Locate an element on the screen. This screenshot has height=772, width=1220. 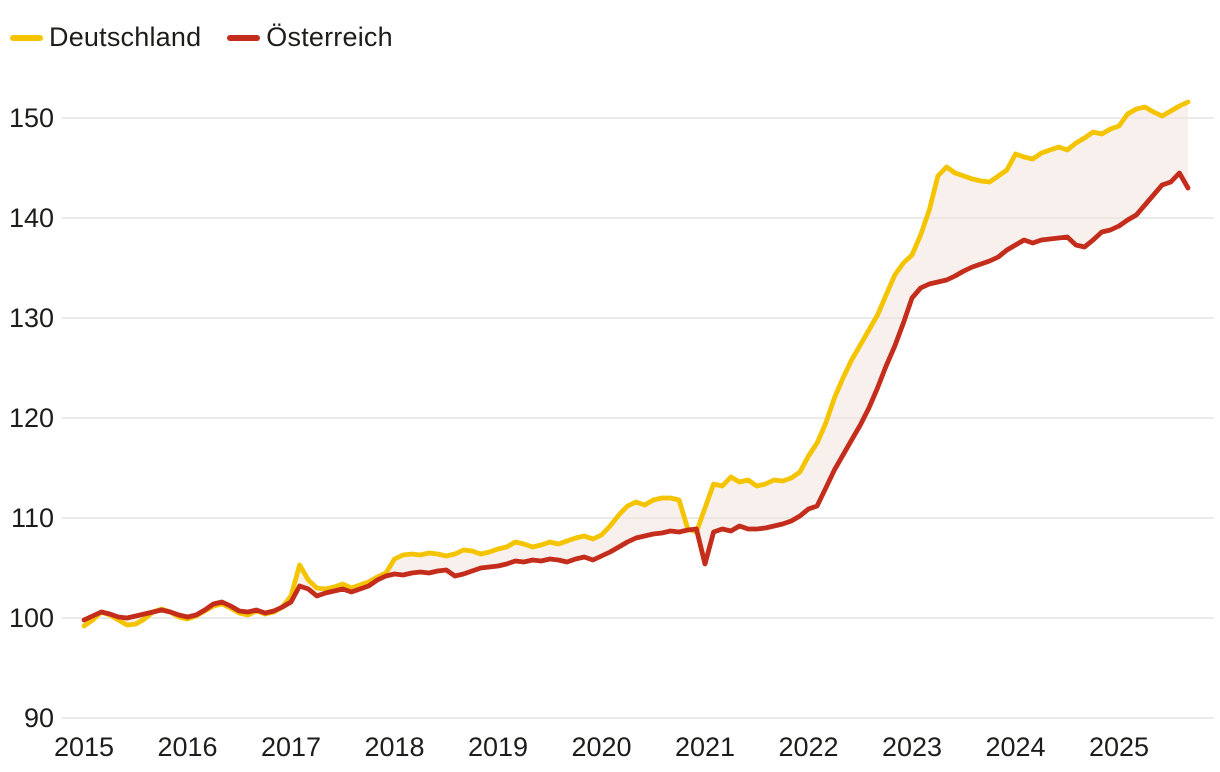
x-tick-label-2023: 2023 is located at coordinates (912, 747).